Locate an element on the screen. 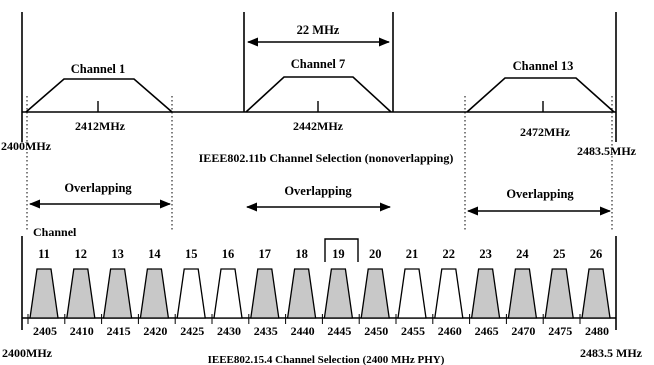 The width and height of the screenshot is (654, 365). channel-25-mask is located at coordinates (559, 293).